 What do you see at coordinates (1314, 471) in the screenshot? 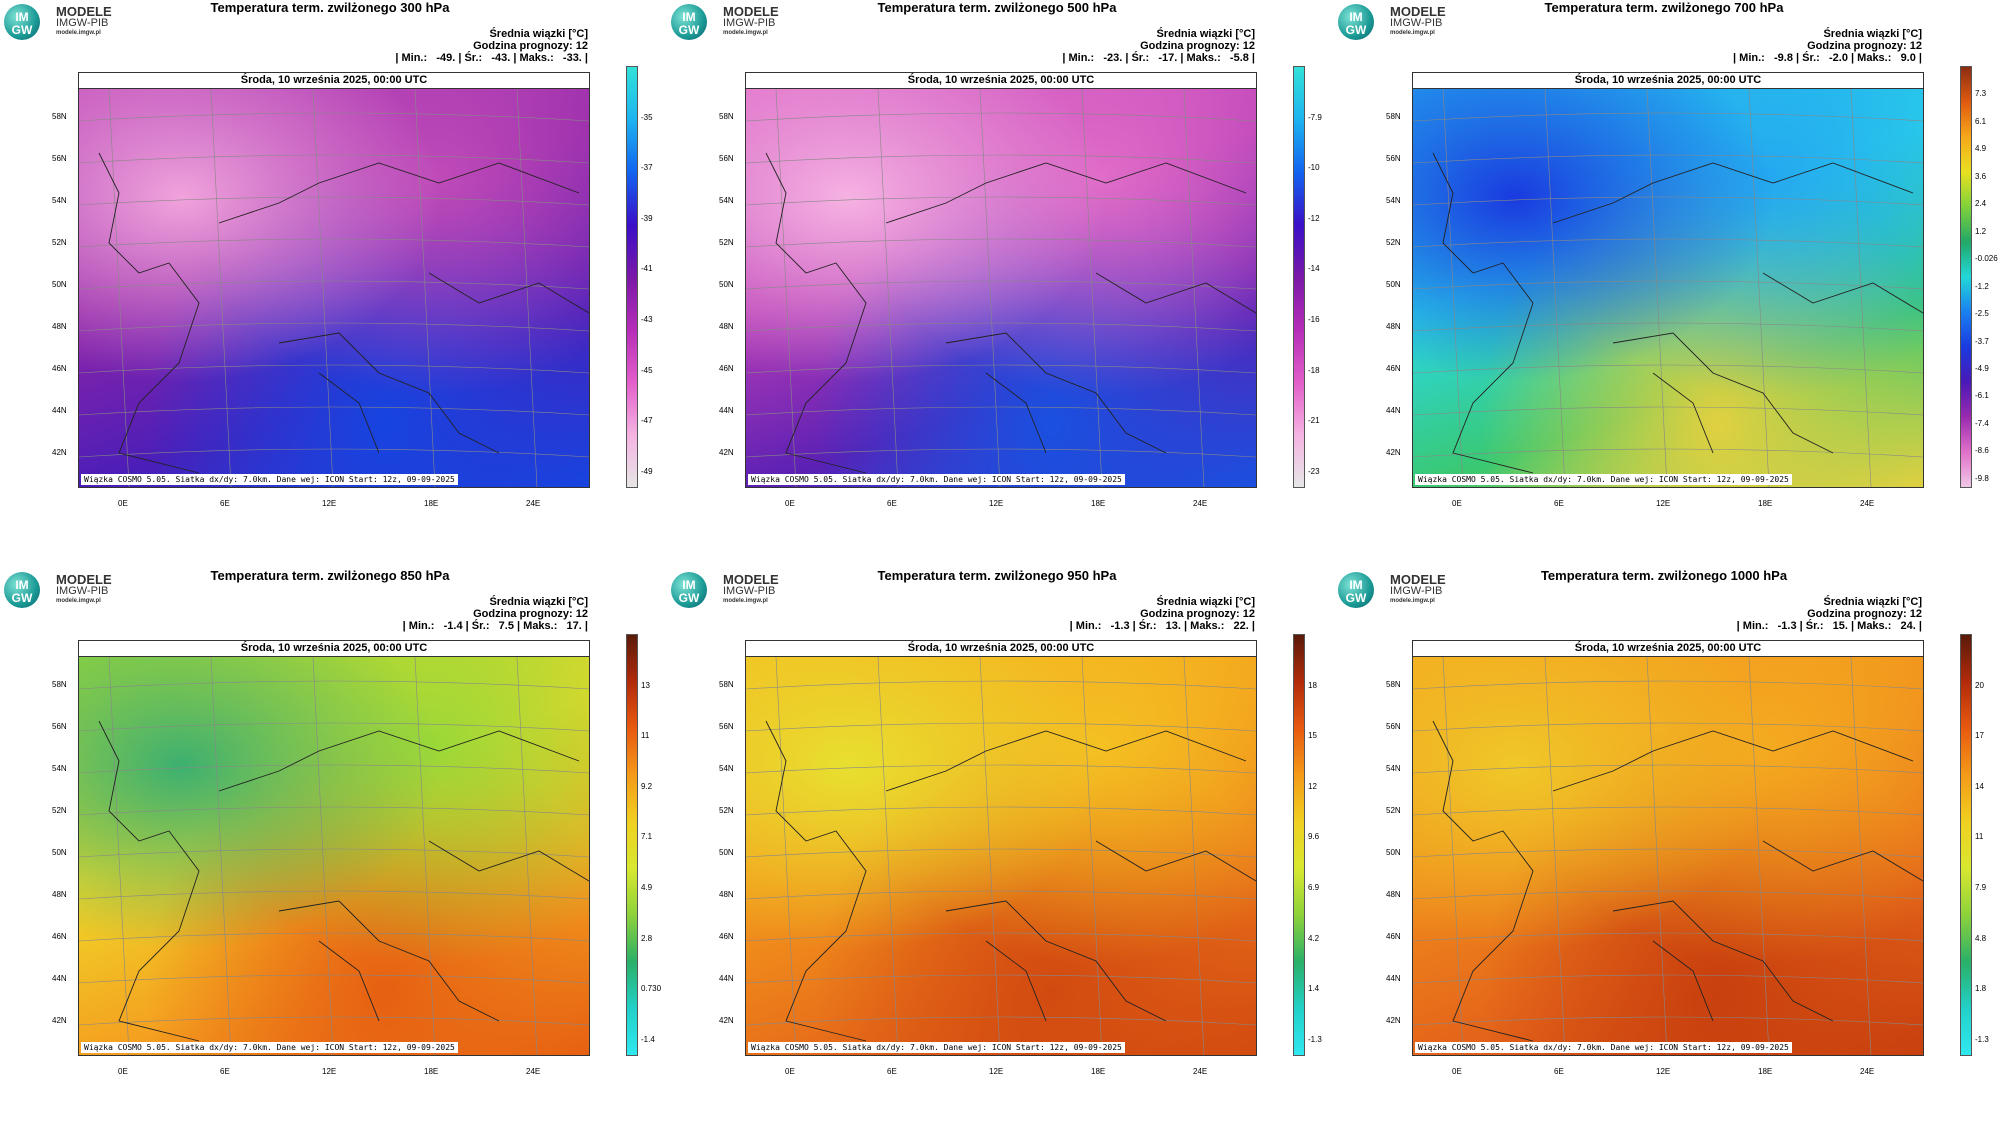
I see `color-scale-tick: -23` at bounding box center [1314, 471].